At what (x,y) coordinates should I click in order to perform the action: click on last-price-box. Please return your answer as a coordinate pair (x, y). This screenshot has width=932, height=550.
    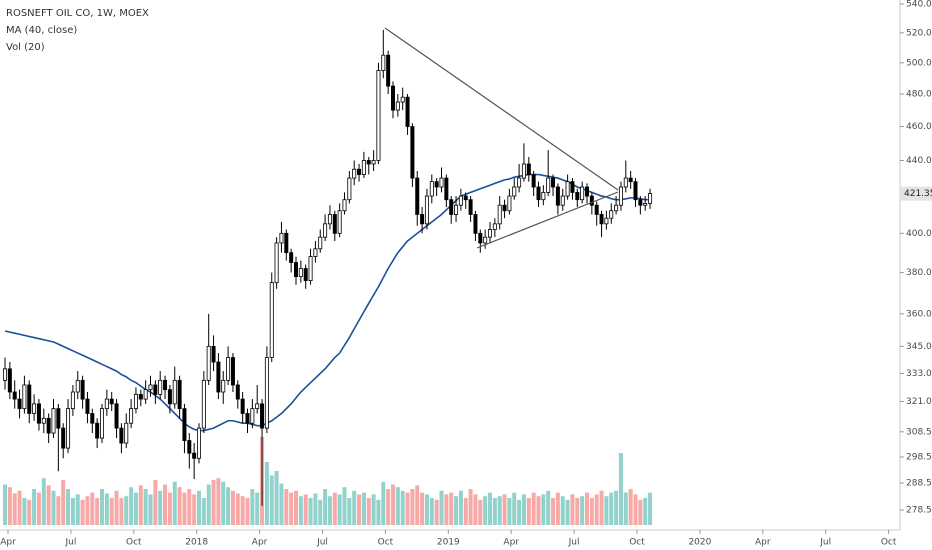
    Looking at the image, I should click on (916, 193).